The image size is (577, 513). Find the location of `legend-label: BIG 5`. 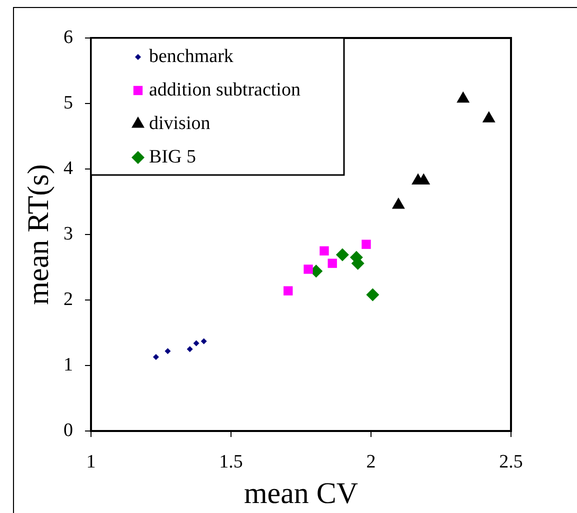

legend-label: BIG 5 is located at coordinates (172, 157).